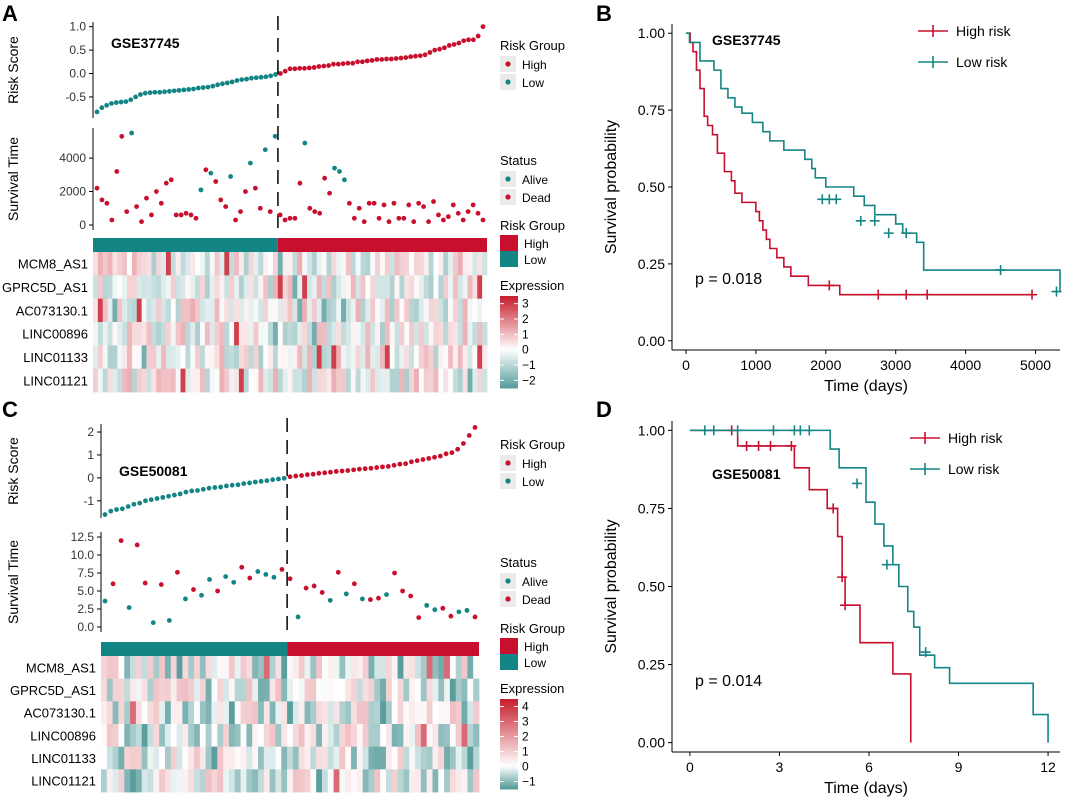 This screenshot has width=1065, height=799. I want to click on km-y-tick-label: 0.00, so click(651, 341).